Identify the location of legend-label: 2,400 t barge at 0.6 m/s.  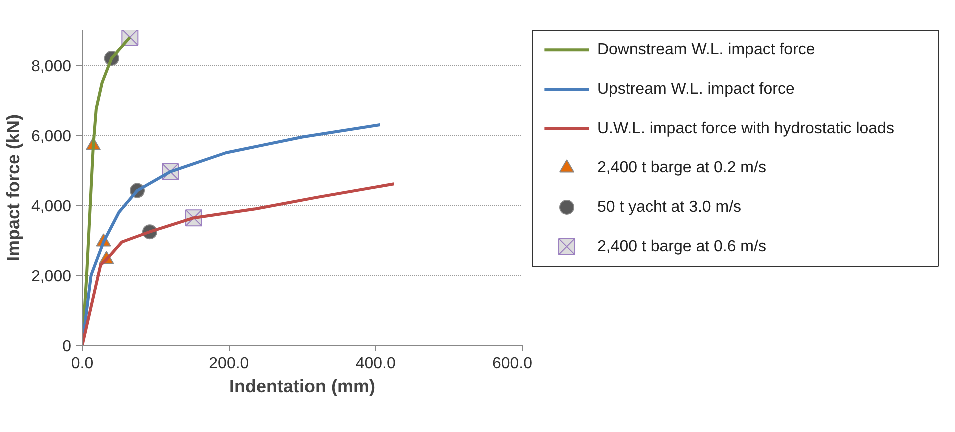
(681, 247).